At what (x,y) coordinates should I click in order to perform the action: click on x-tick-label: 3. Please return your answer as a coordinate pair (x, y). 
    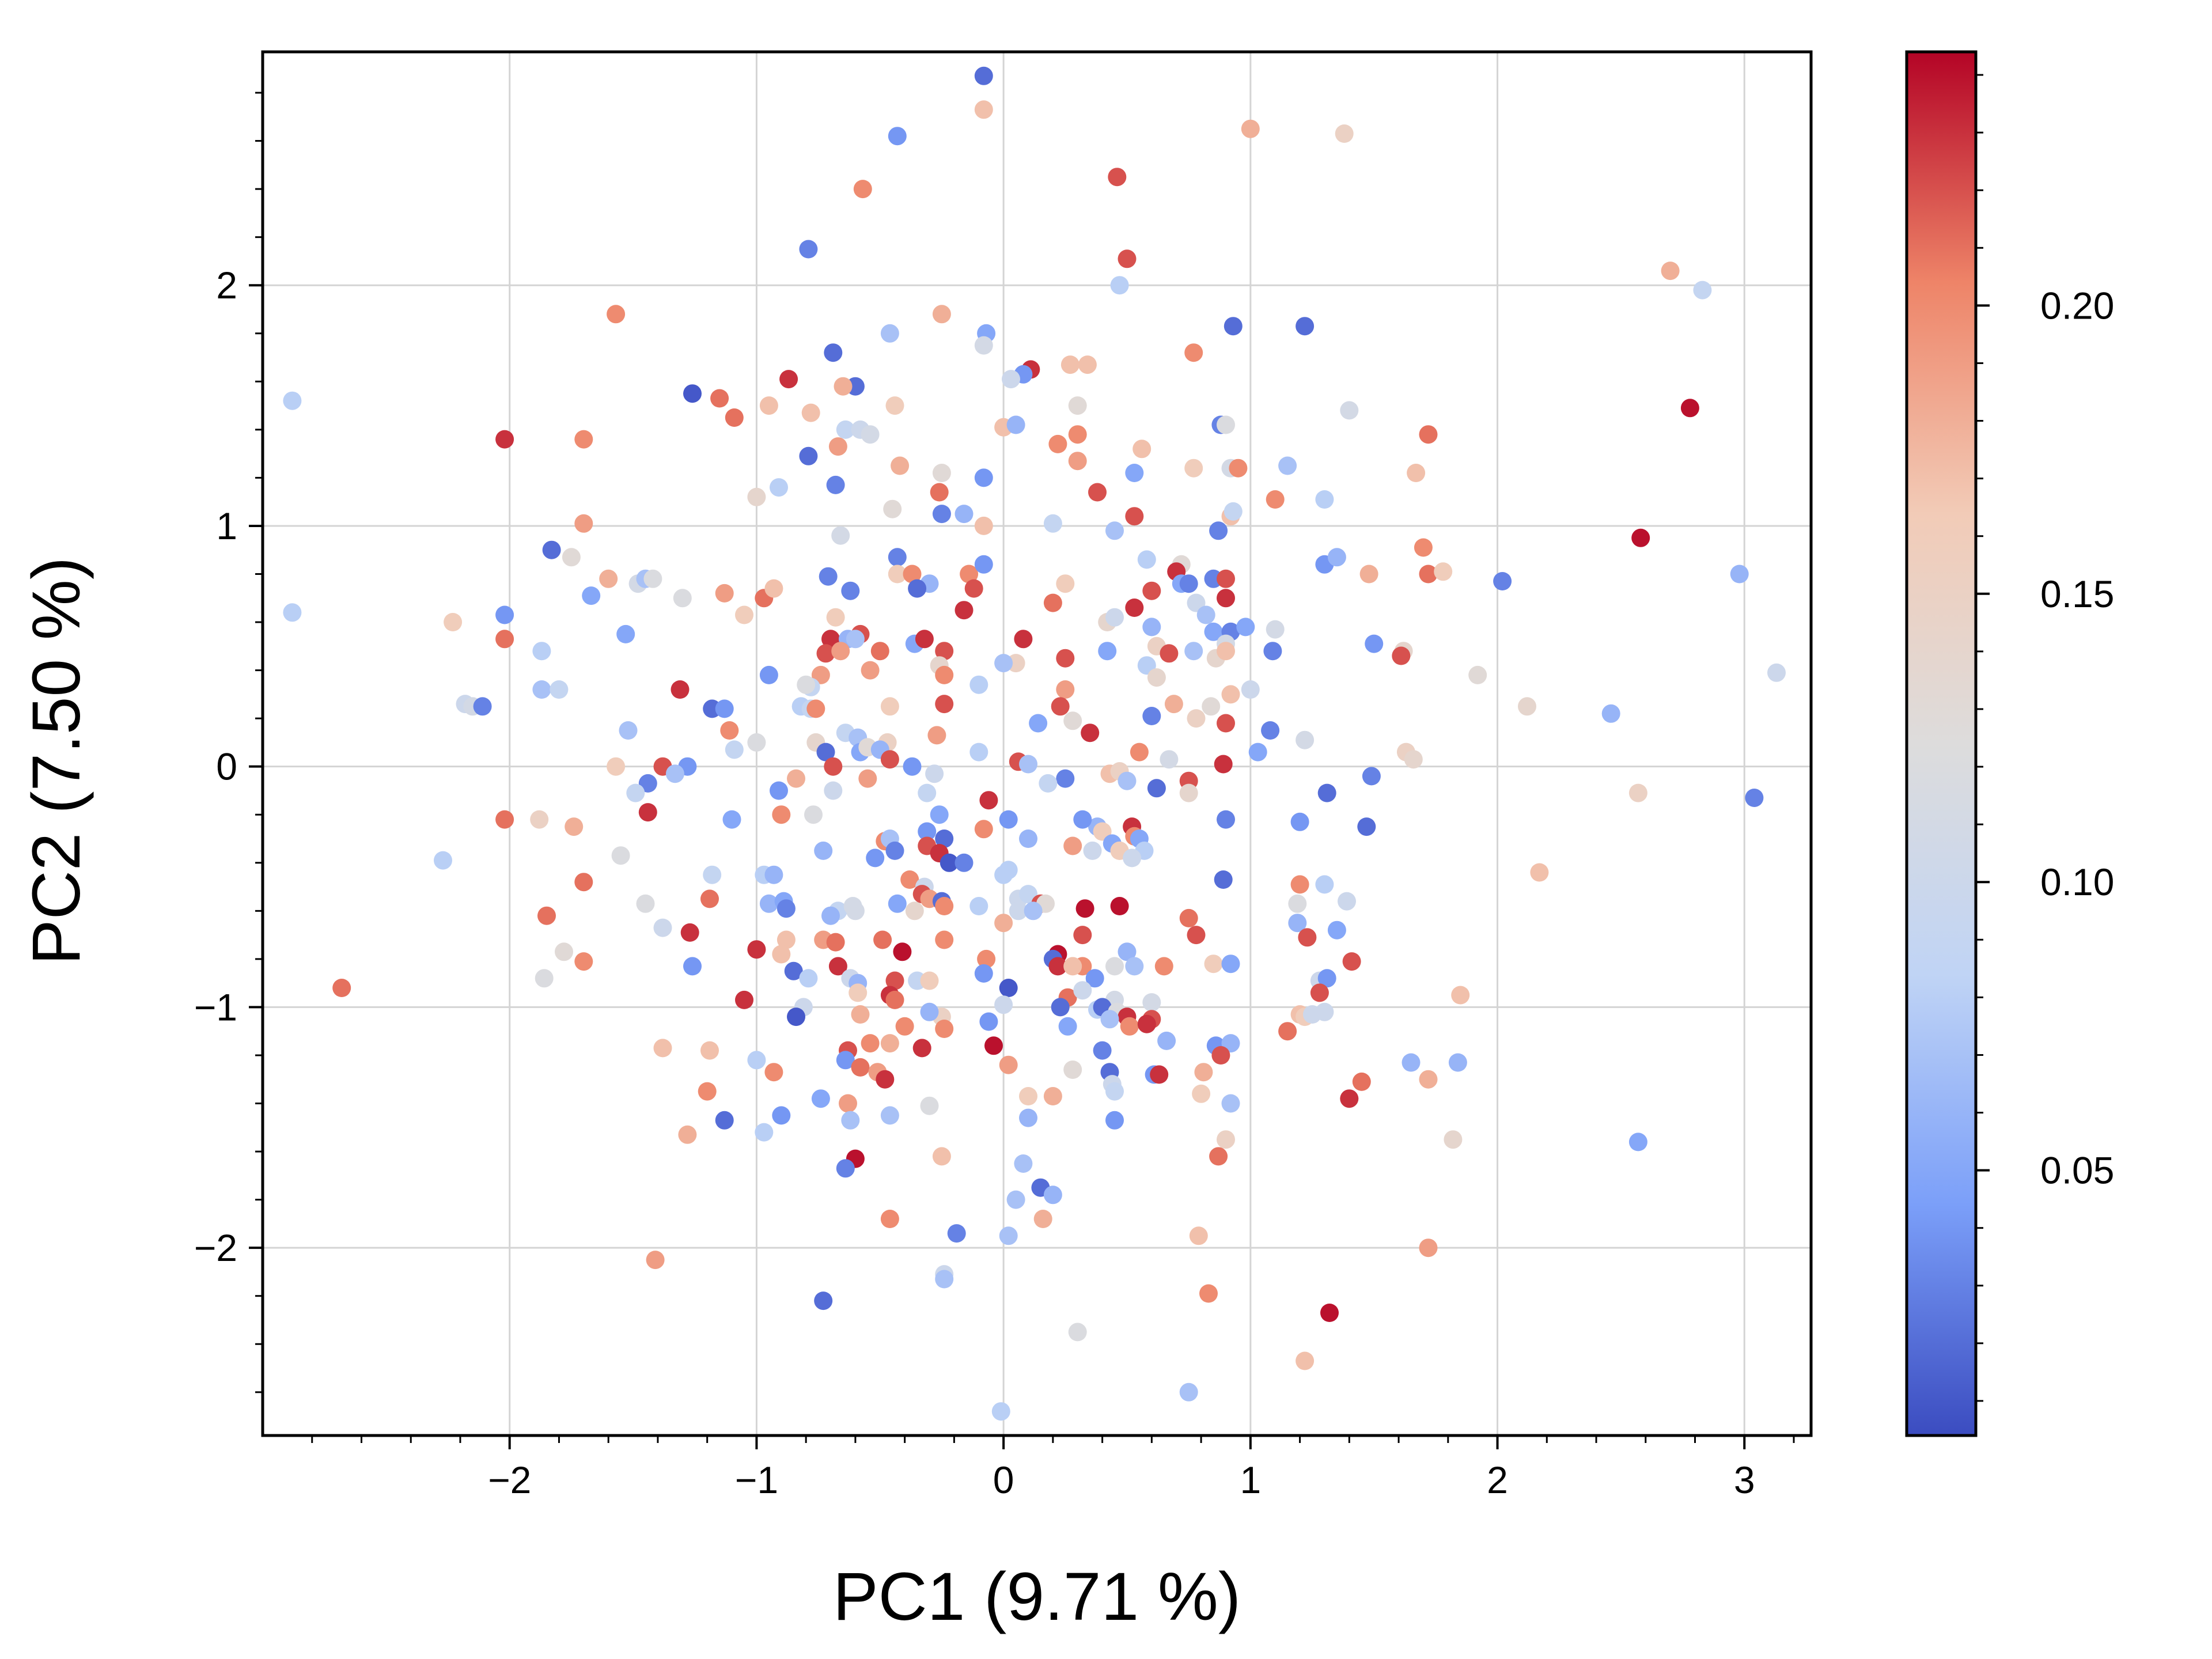
    Looking at the image, I should click on (1744, 1480).